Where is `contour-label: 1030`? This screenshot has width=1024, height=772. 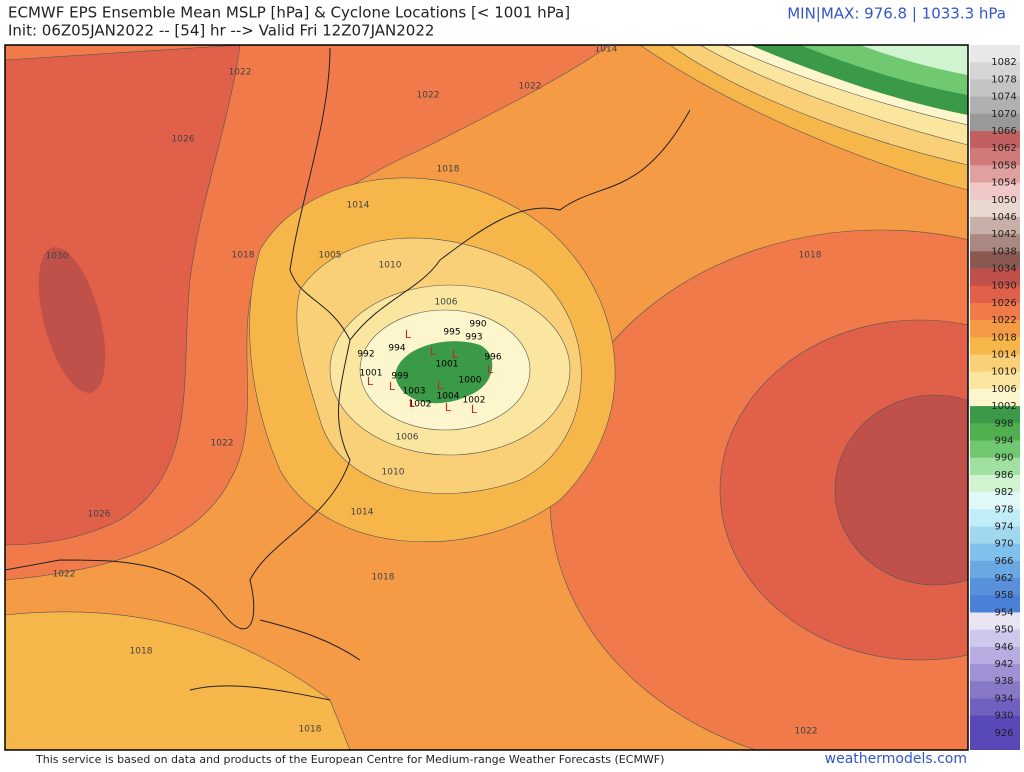 contour-label: 1030 is located at coordinates (57, 257).